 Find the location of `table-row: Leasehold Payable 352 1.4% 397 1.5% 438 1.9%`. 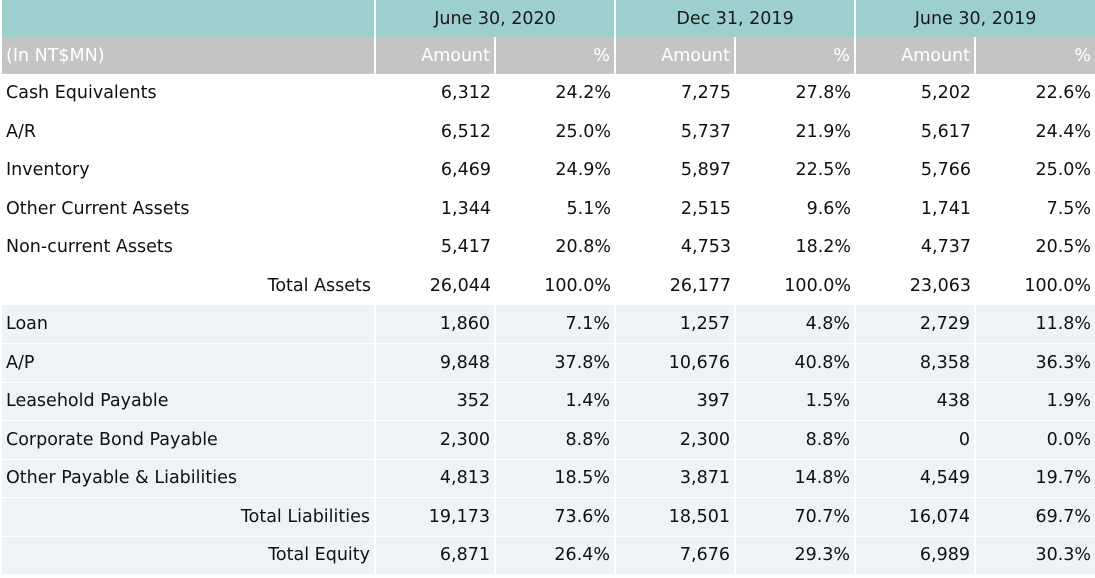

table-row: Leasehold Payable 352 1.4% 397 1.5% 438 1.9% is located at coordinates (548, 401).